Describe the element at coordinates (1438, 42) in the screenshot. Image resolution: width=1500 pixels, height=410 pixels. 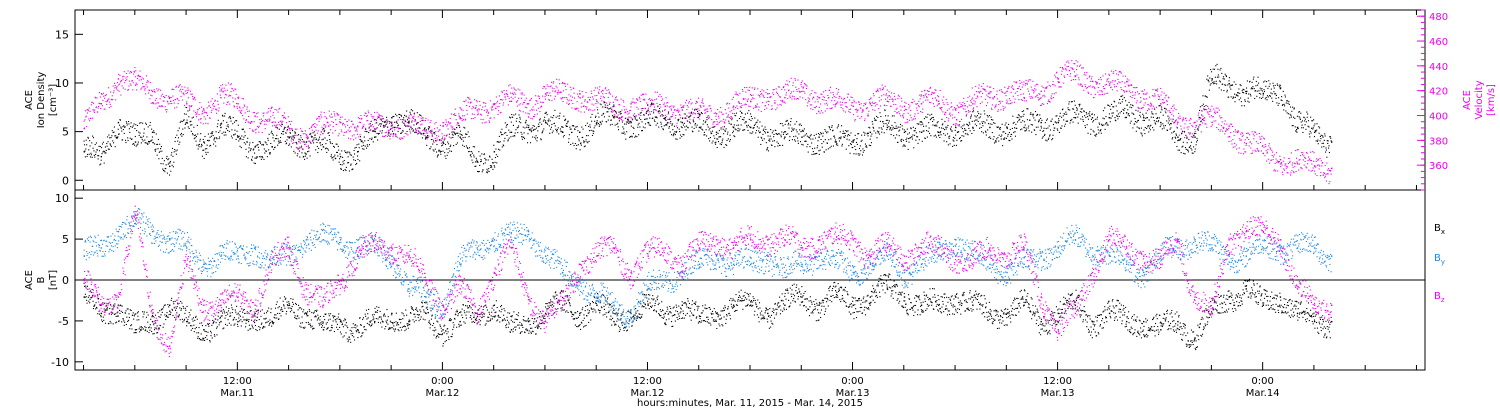
I see `top-right-tick-label-5: 460` at that location.